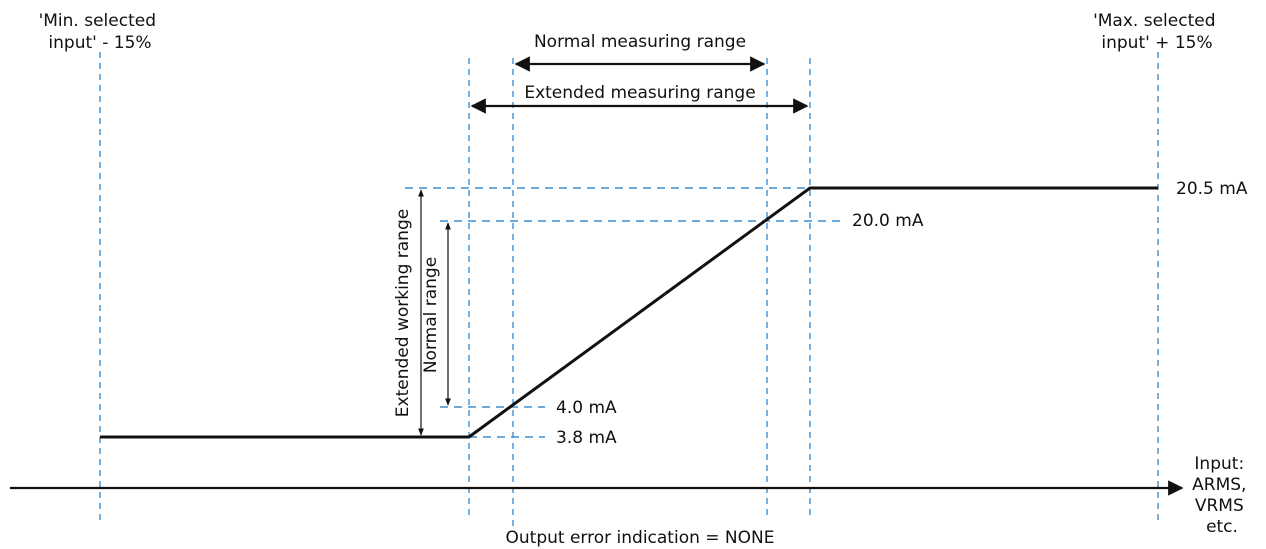 The image size is (1266, 549). Describe the element at coordinates (1222, 495) in the screenshot. I see `input-axis-label: Input: ARMS, VRMS etc.` at that location.